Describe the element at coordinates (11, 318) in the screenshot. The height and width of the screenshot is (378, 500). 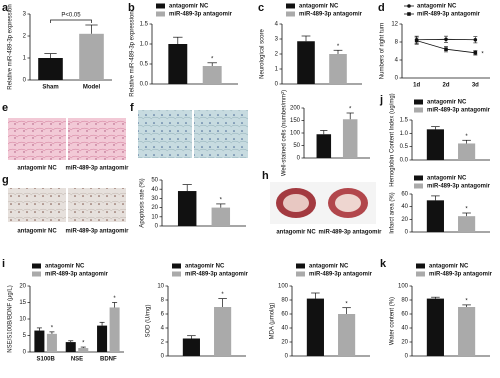
I see `y-axis-label: NSE/S100B/BDNF (μg/L)` at that location.